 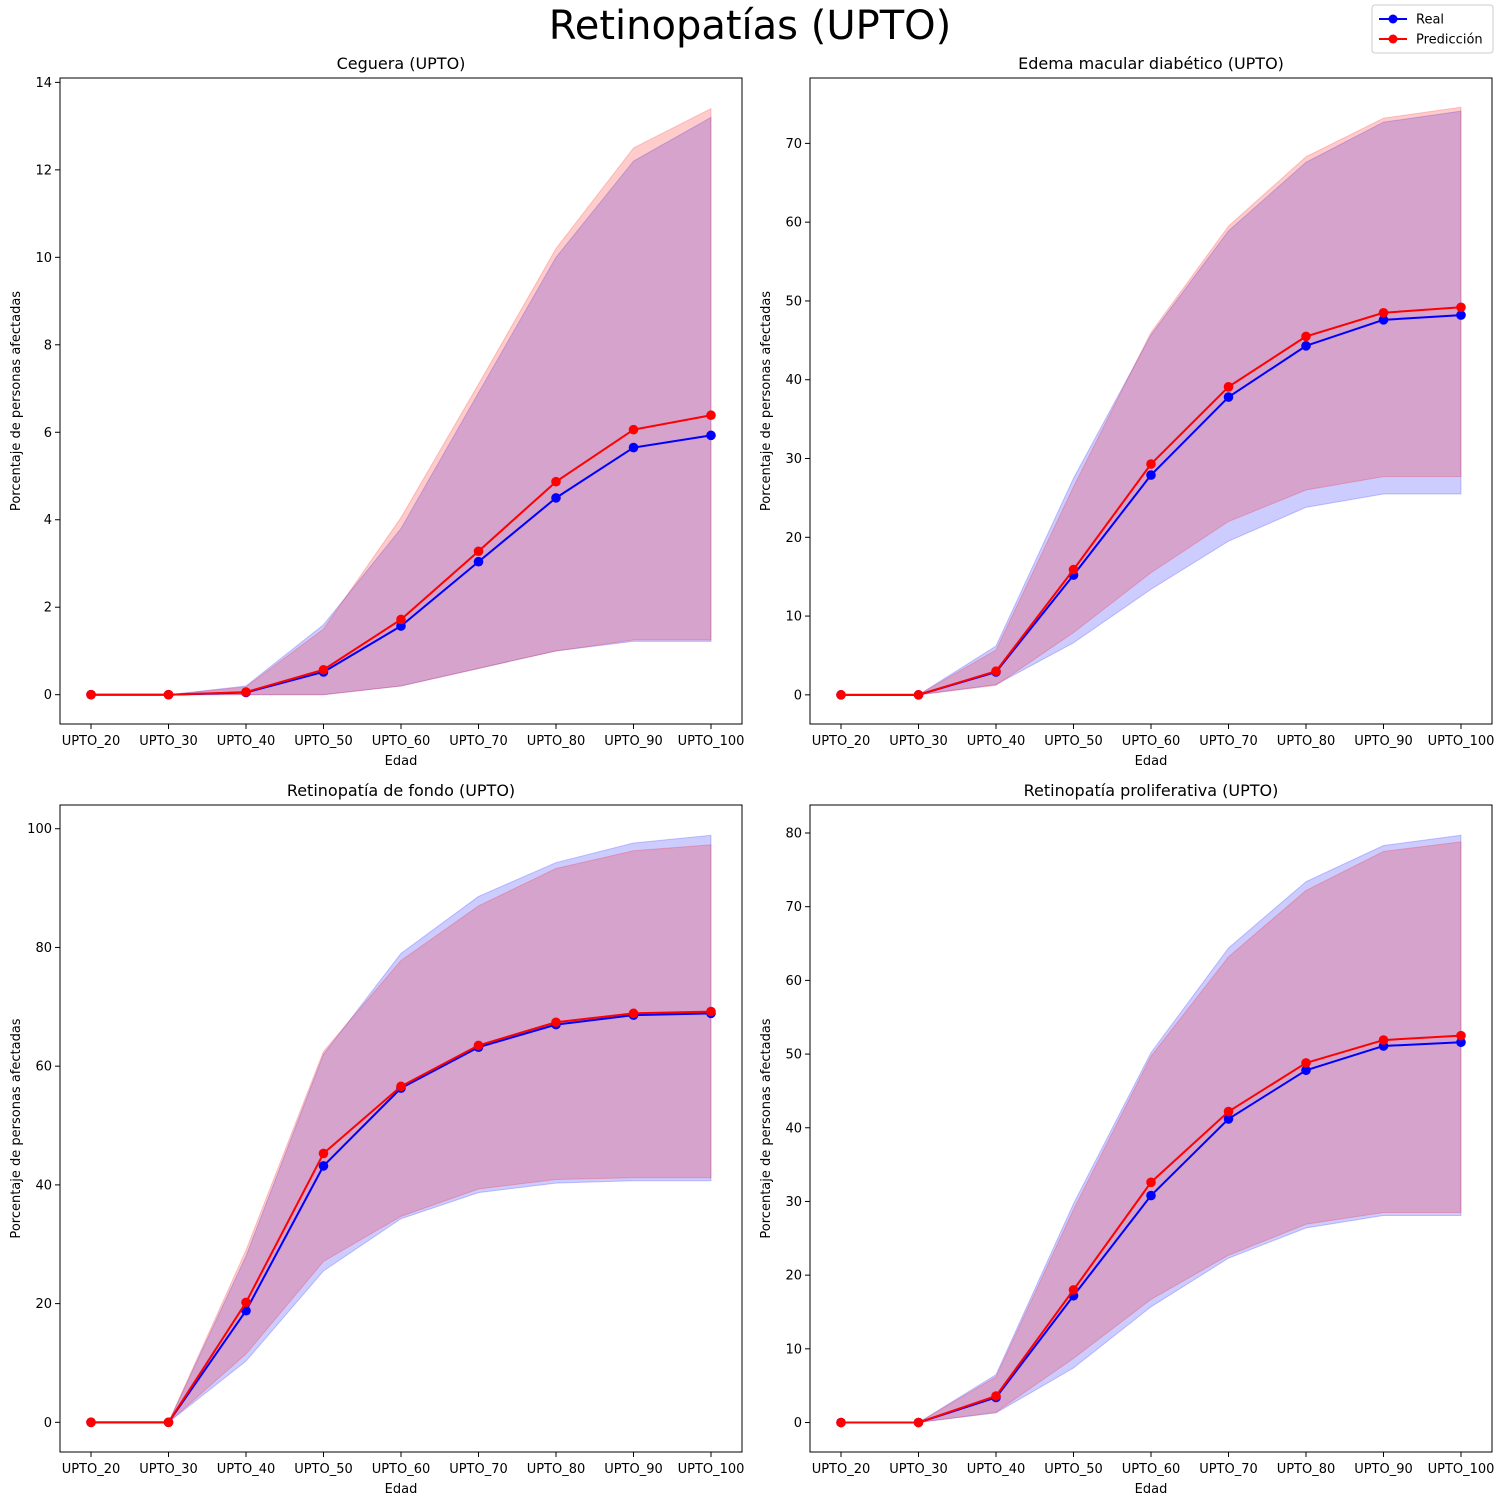 What do you see at coordinates (401, 790) in the screenshot?
I see `panel-title: Retinopatía de fondo (UPTO)` at bounding box center [401, 790].